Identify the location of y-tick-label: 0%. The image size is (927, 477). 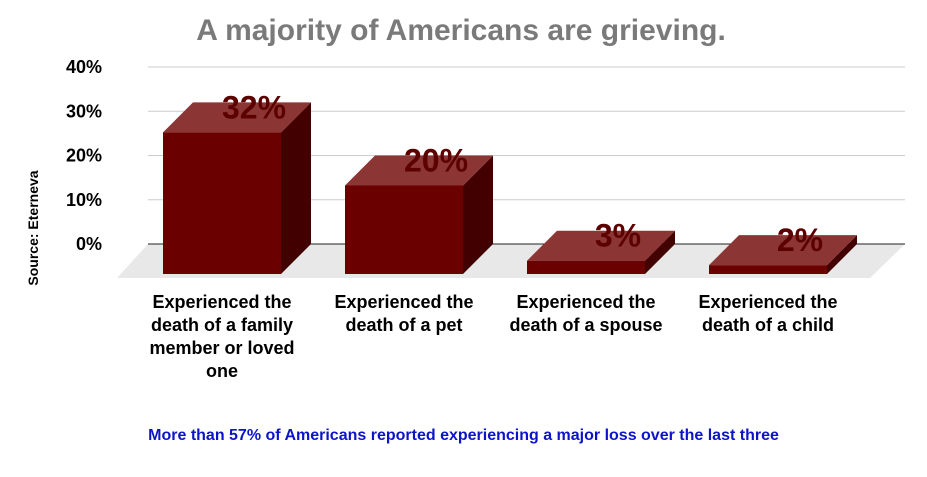
(89, 244).